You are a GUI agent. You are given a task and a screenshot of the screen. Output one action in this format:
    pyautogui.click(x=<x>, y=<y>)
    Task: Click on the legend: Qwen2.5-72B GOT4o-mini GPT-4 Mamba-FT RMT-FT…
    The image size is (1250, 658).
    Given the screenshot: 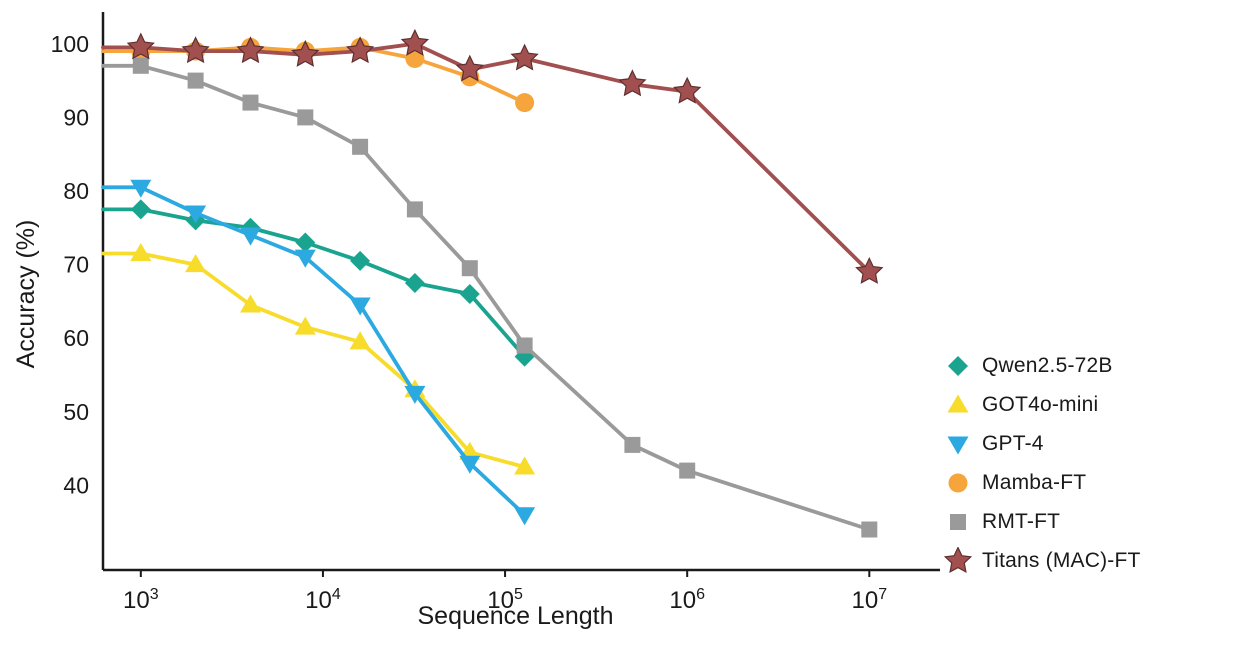 What is the action you would take?
    pyautogui.click(x=1042, y=463)
    